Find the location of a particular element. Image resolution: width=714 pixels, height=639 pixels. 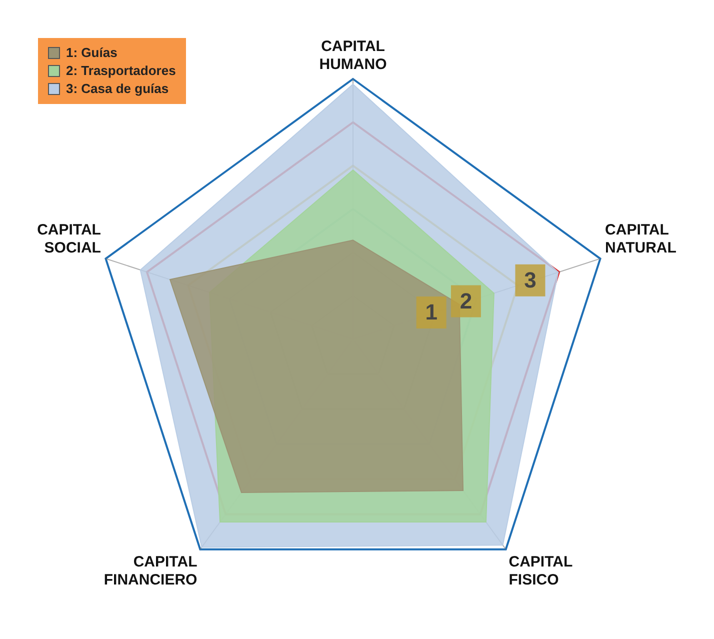

text: 3 is located at coordinates (530, 279).